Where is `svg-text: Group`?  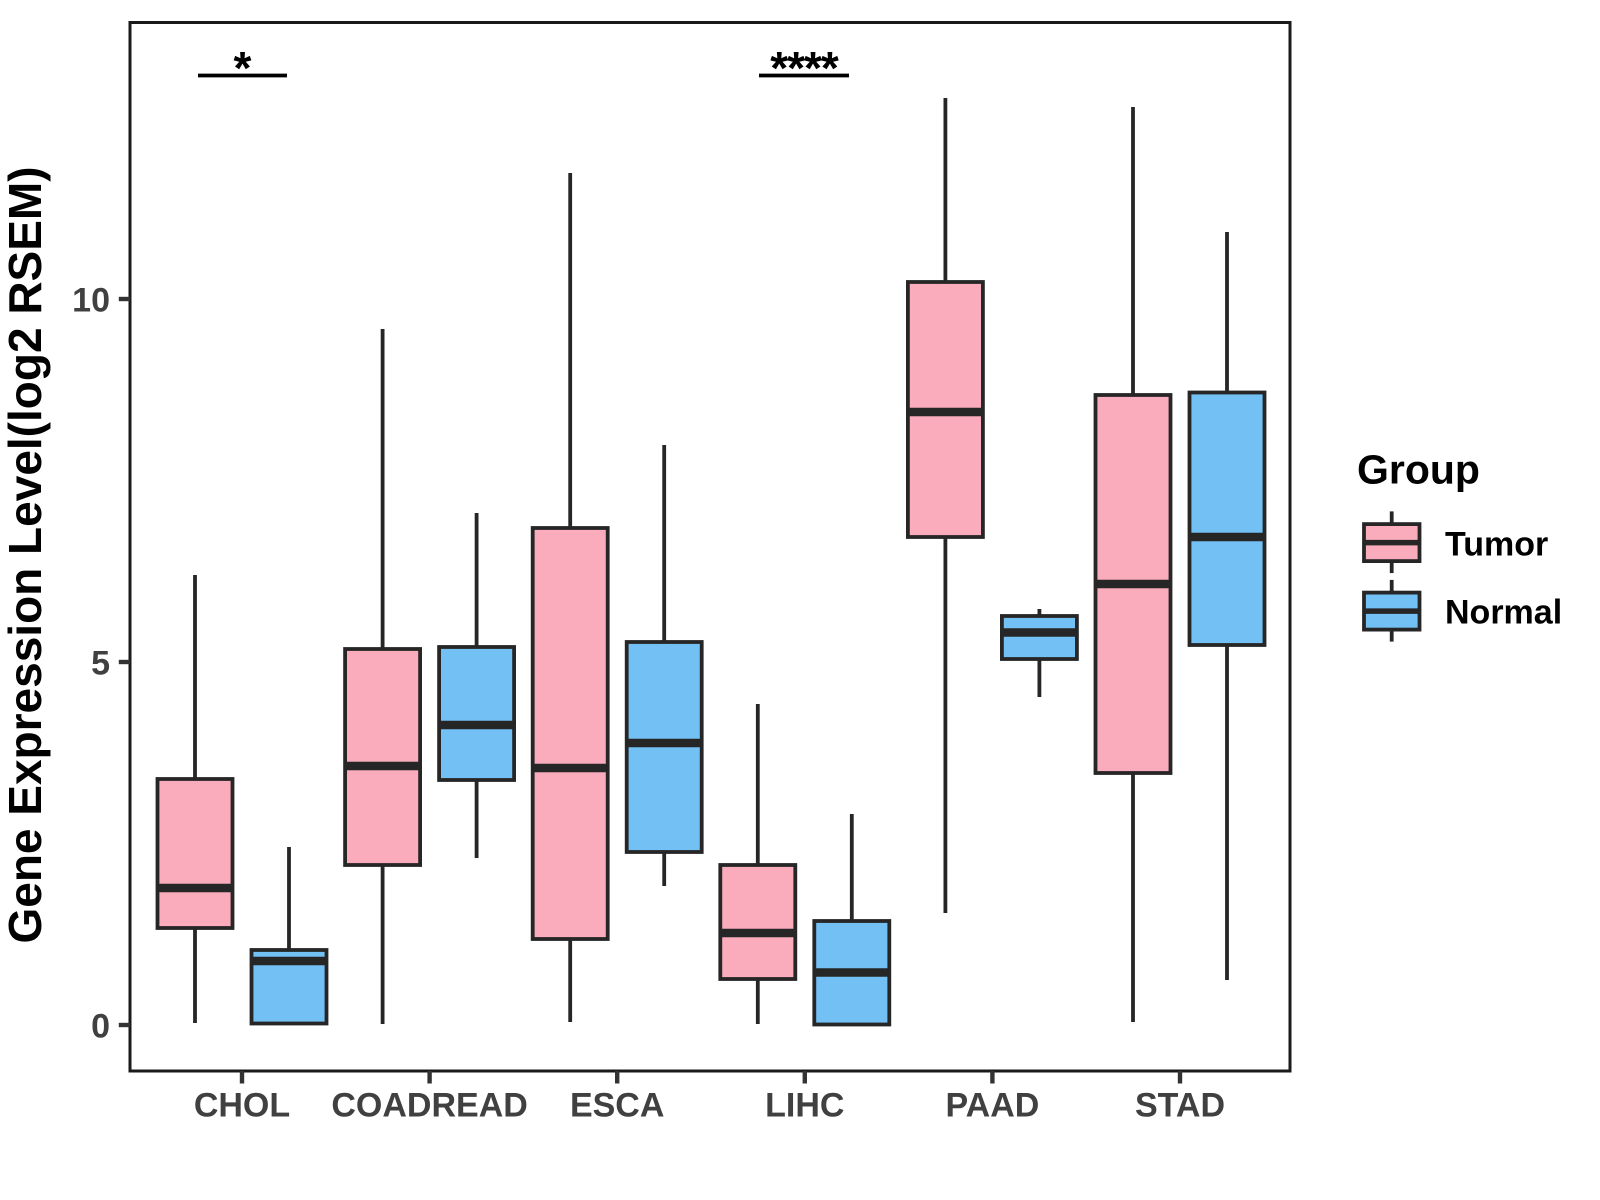
svg-text: Group is located at coordinates (1418, 470).